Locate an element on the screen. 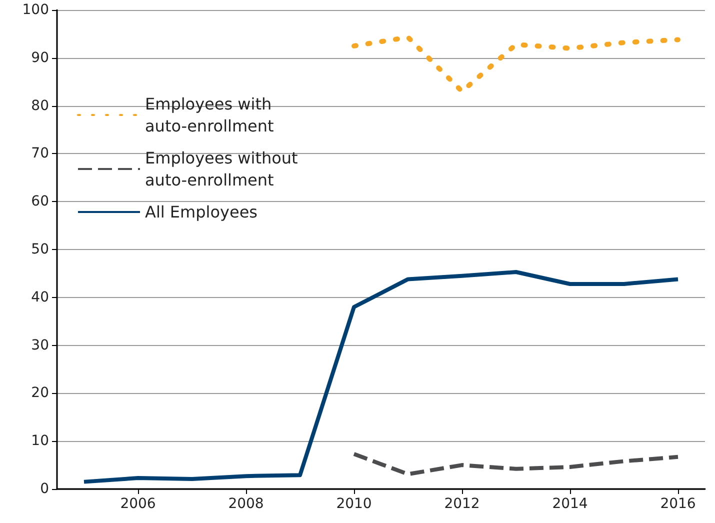  x-tick-label: 2016 is located at coordinates (678, 504).